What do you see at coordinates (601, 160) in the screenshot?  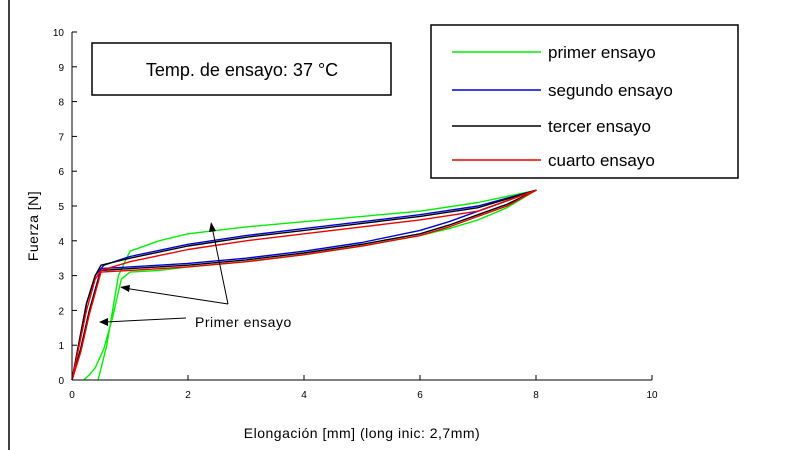 I see `legend-label-4: cuarto ensayo` at bounding box center [601, 160].